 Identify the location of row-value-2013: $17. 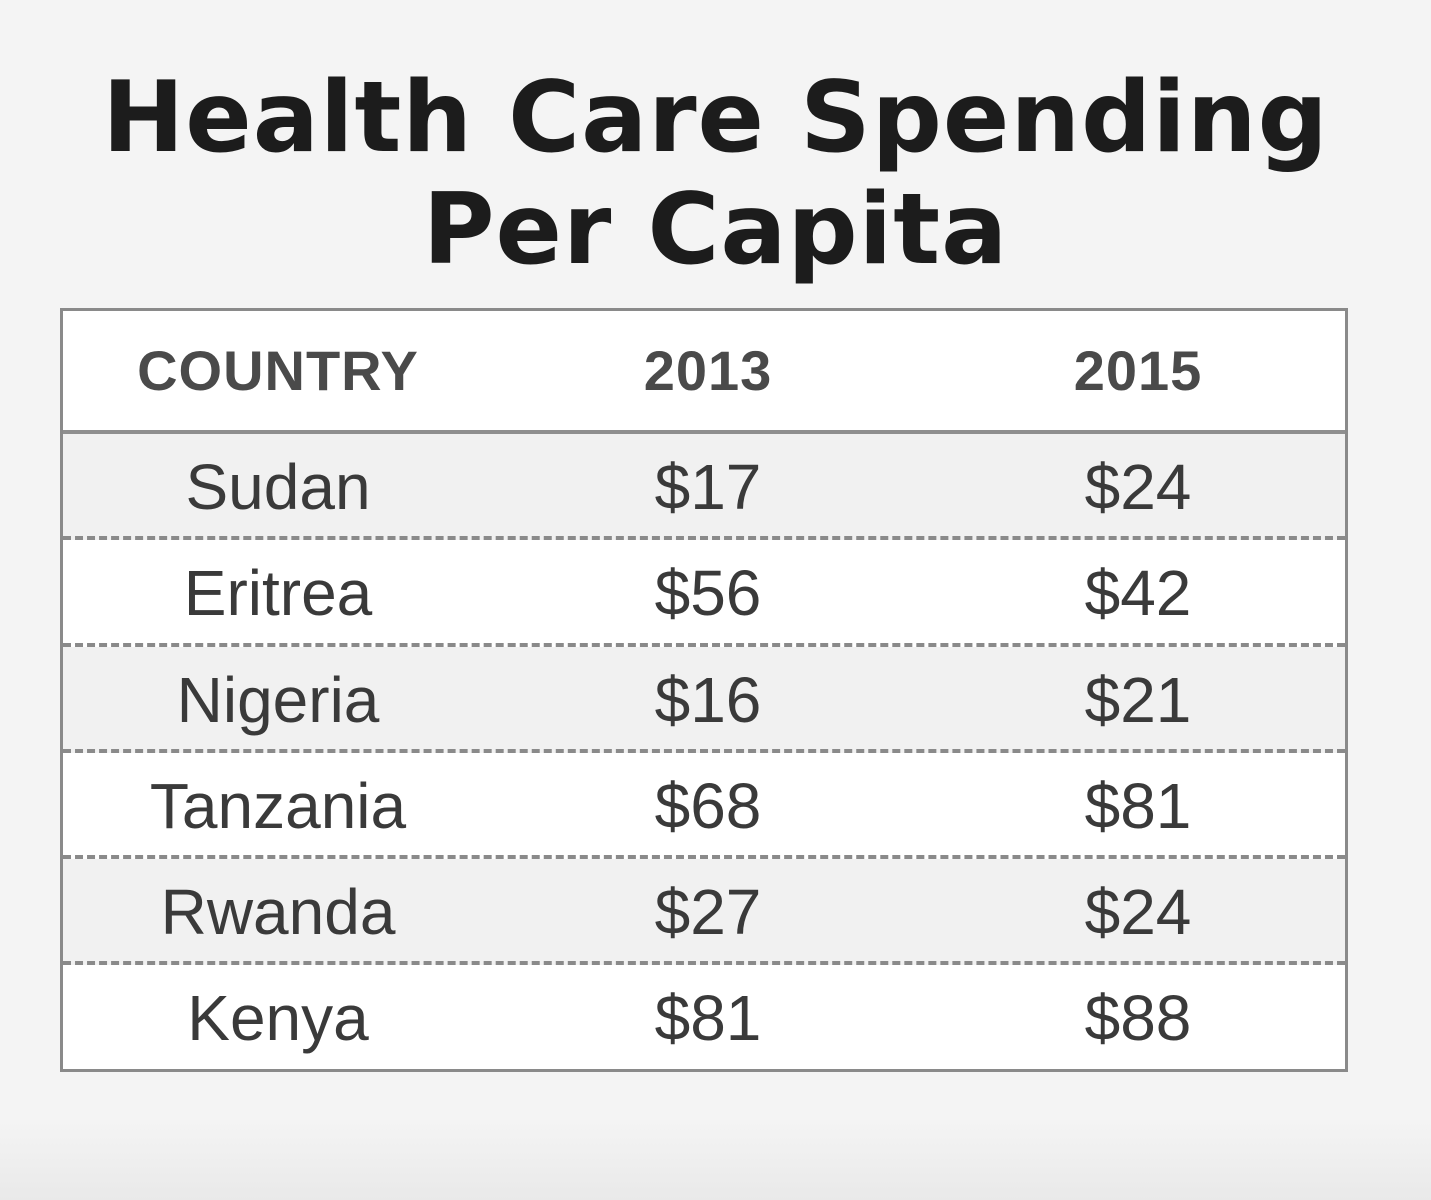
(708, 487).